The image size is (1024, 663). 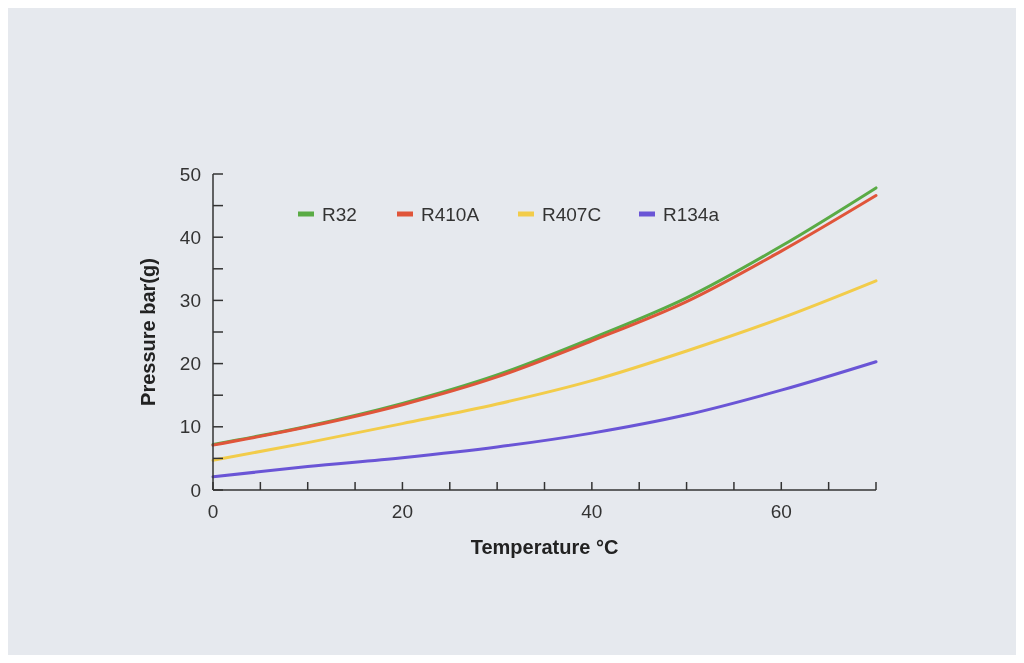 What do you see at coordinates (190, 427) in the screenshot?
I see `y-tick-label: 10` at bounding box center [190, 427].